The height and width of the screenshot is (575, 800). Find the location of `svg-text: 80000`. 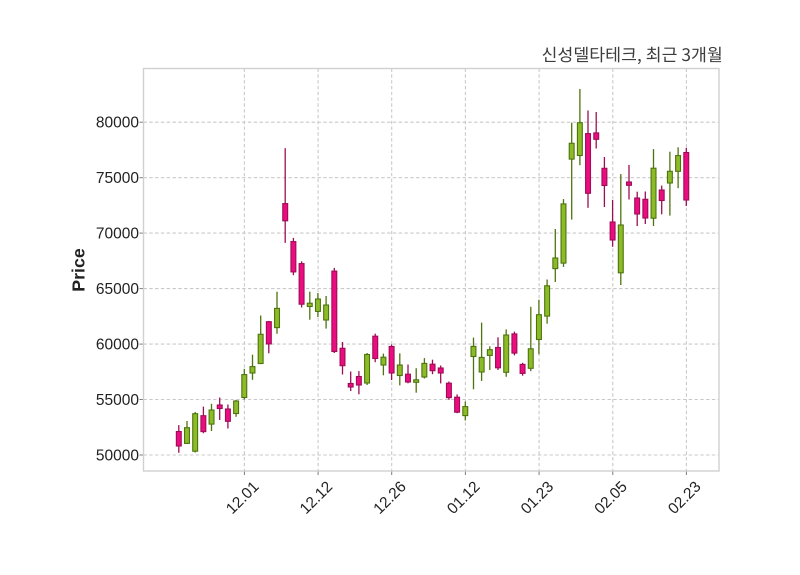

svg-text: 80000 is located at coordinates (117, 123).